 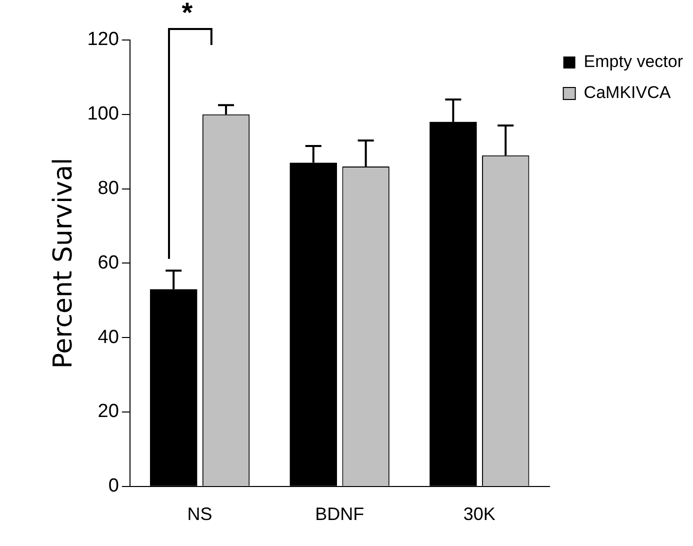 What do you see at coordinates (628, 92) in the screenshot?
I see `legend-label: CaMKIVCA` at bounding box center [628, 92].